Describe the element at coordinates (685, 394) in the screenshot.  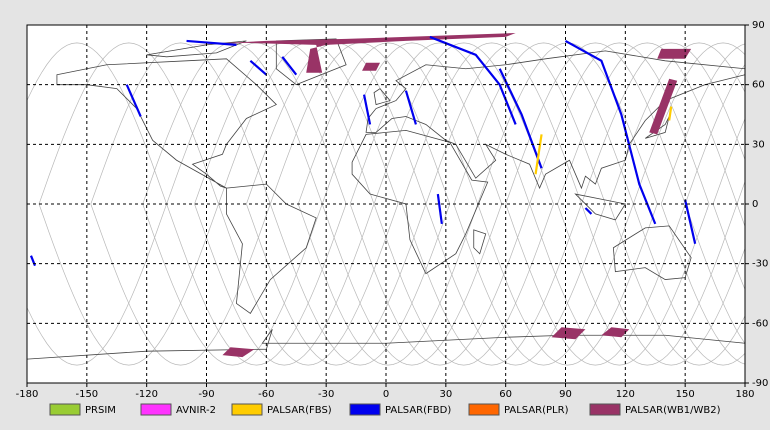
I see `x-tick-label: 150` at that location.